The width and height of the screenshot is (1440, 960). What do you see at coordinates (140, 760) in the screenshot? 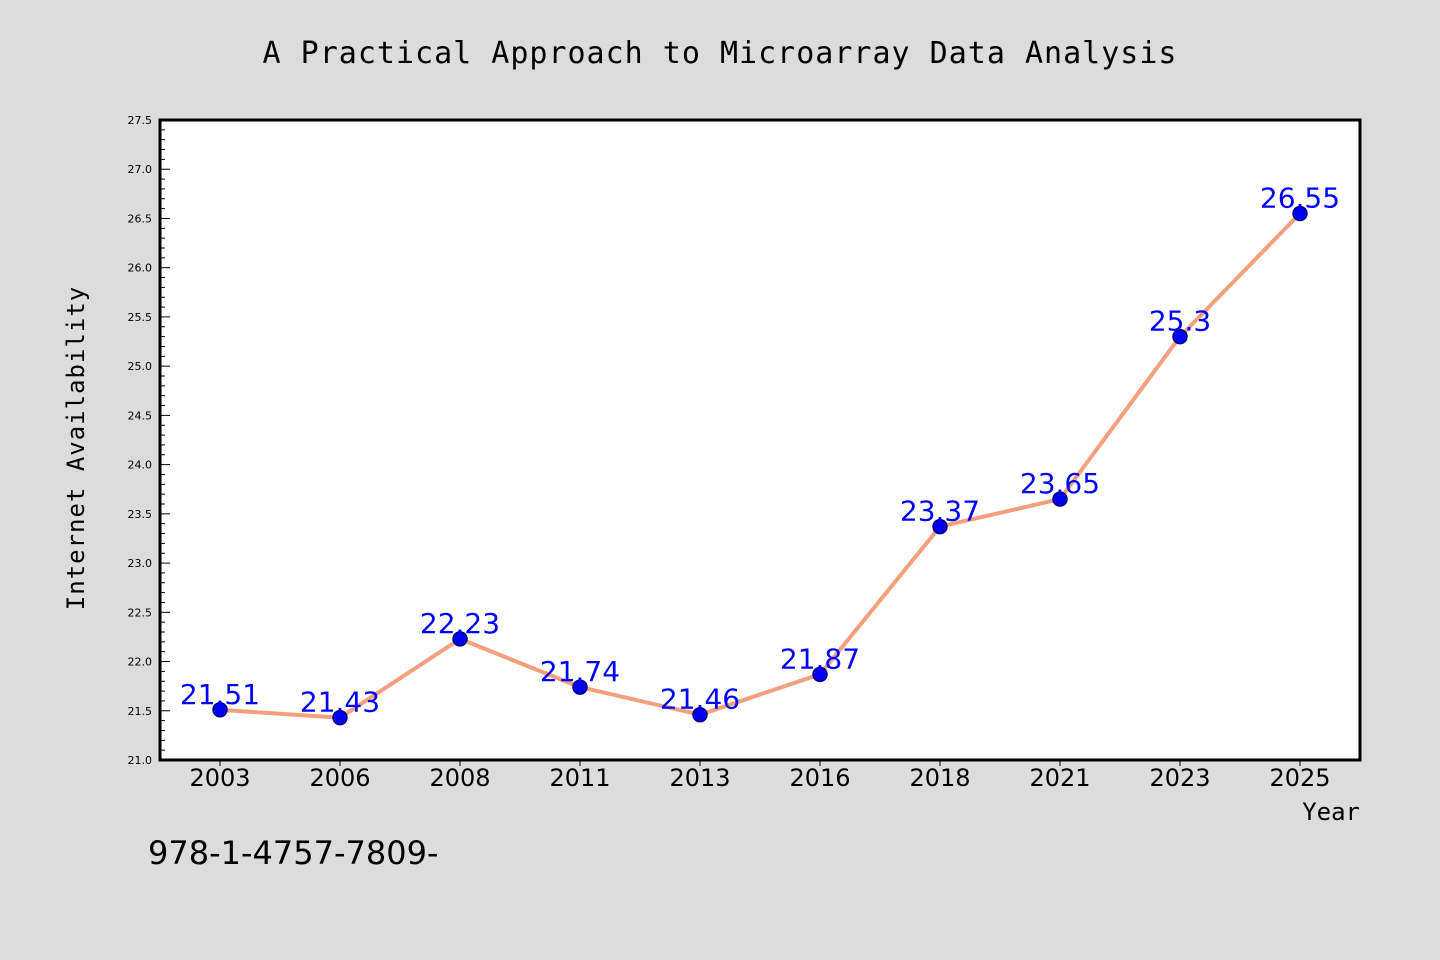
I see `y-tick-label: 21.0` at bounding box center [140, 760].